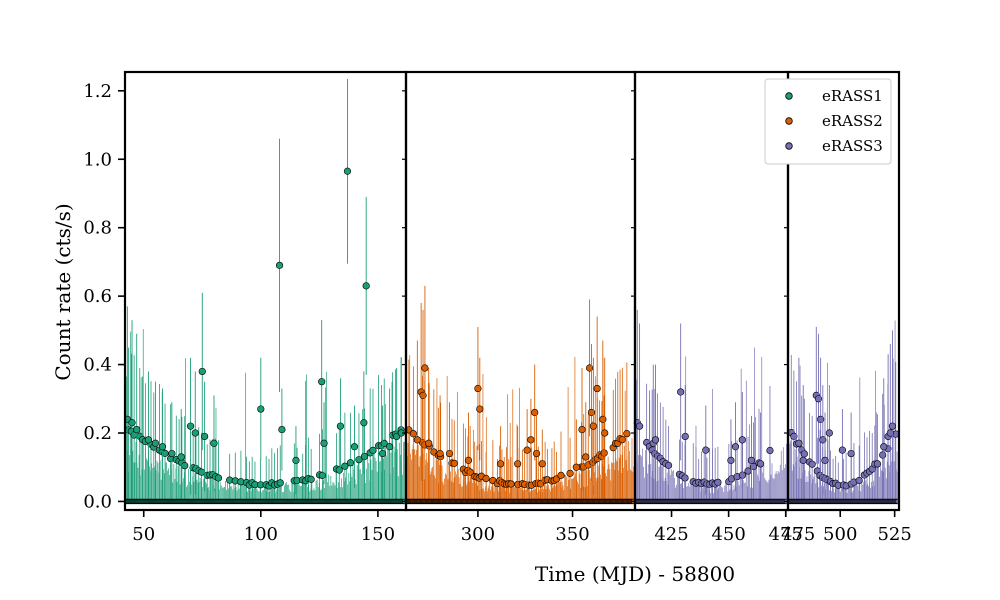  What do you see at coordinates (63, 291) in the screenshot?
I see `y-axis-label: Count rate (cts/s)` at bounding box center [63, 291].